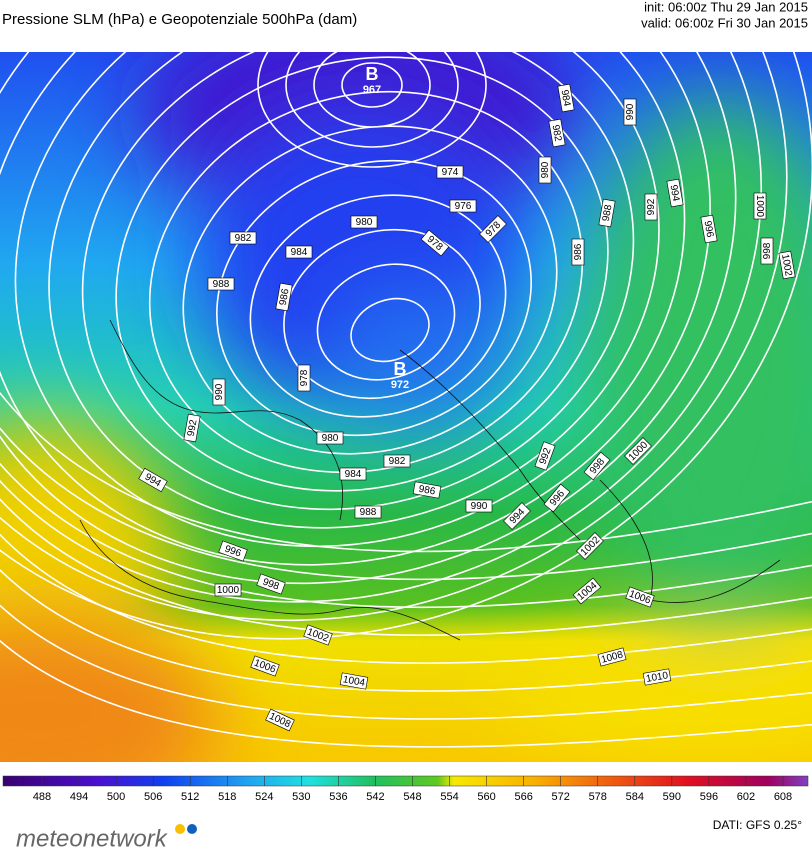  What do you see at coordinates (271, 584) in the screenshot?
I see `isobar-label: 998` at bounding box center [271, 584].